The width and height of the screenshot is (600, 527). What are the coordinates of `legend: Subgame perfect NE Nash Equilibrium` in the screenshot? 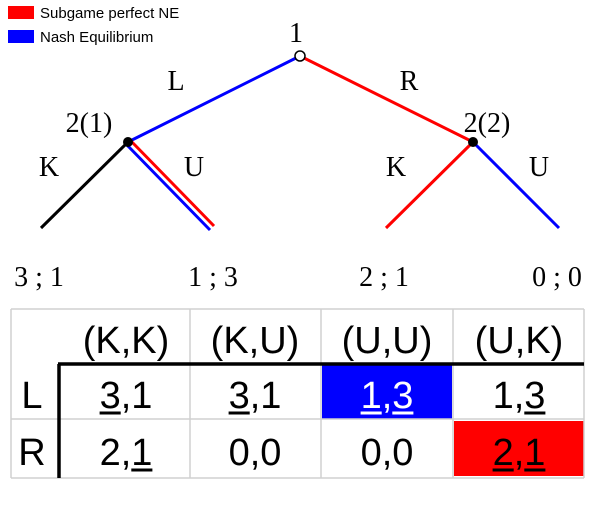 It's located at (93, 25).